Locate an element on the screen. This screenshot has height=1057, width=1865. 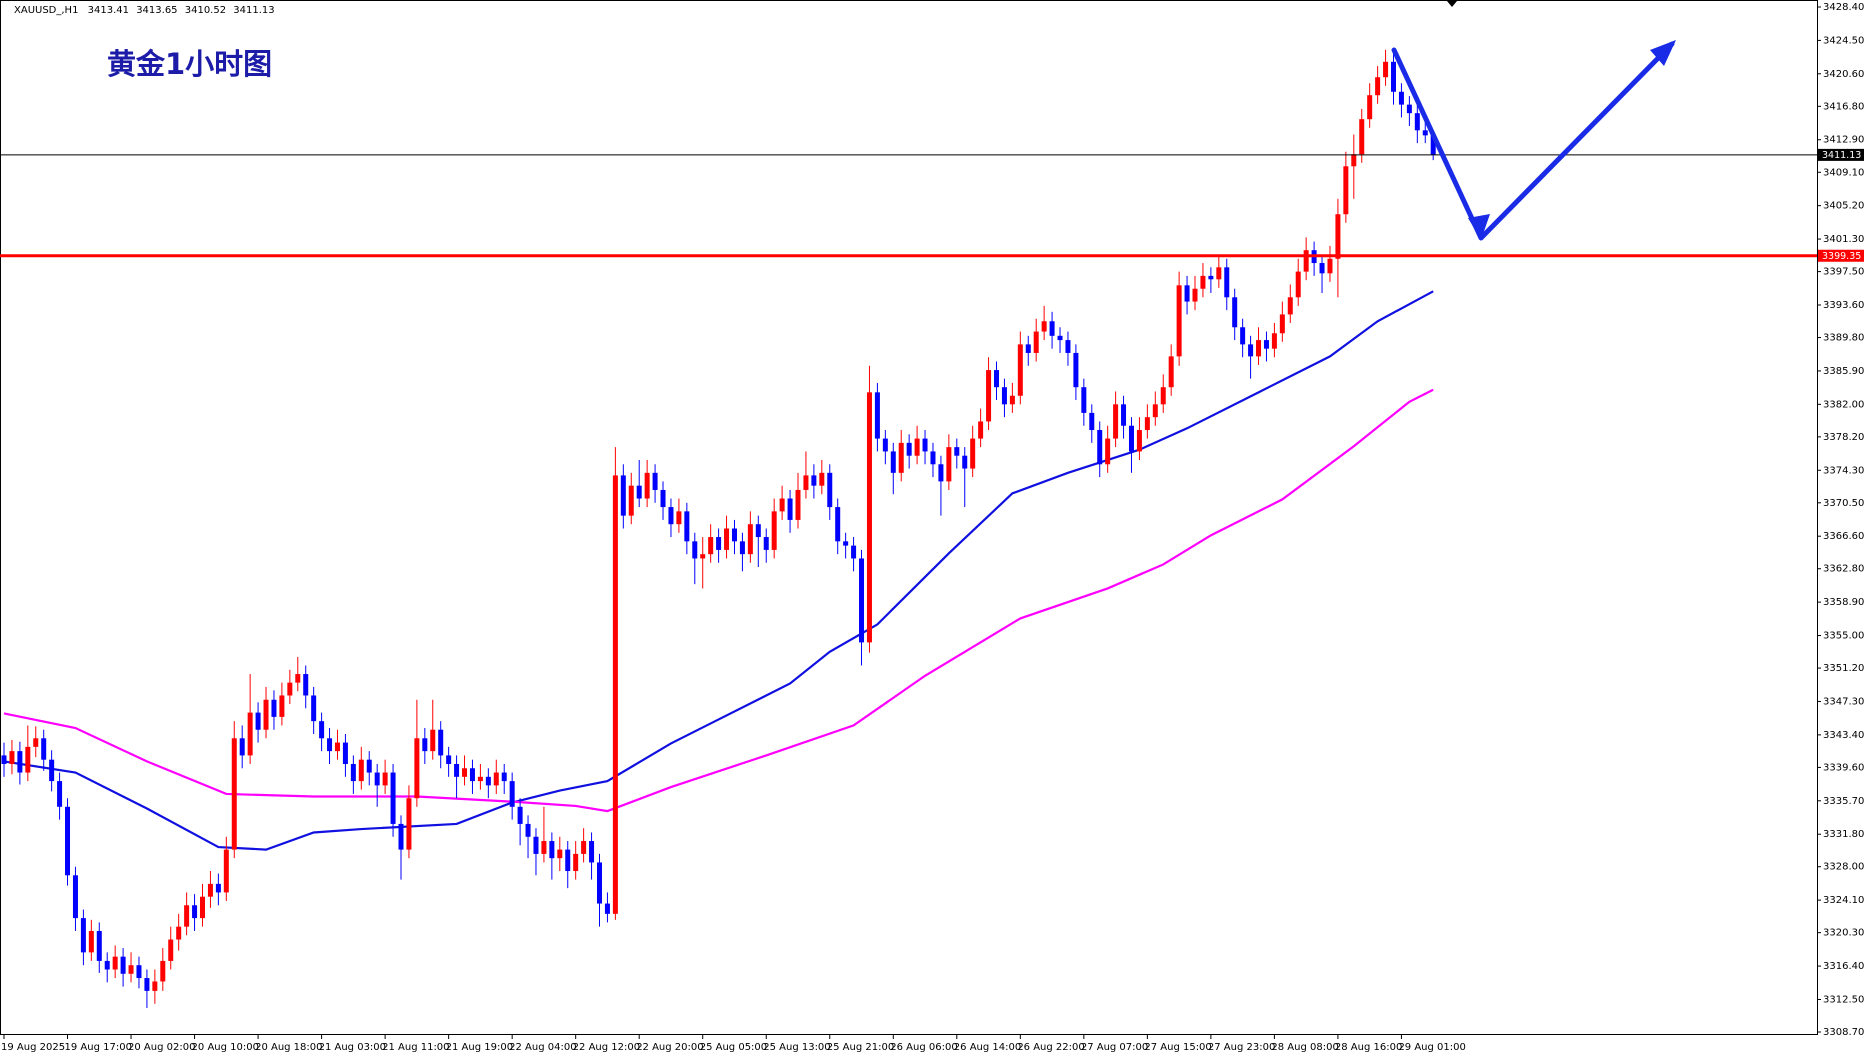
y-tick-label: 3351.20 is located at coordinates (1843, 668).